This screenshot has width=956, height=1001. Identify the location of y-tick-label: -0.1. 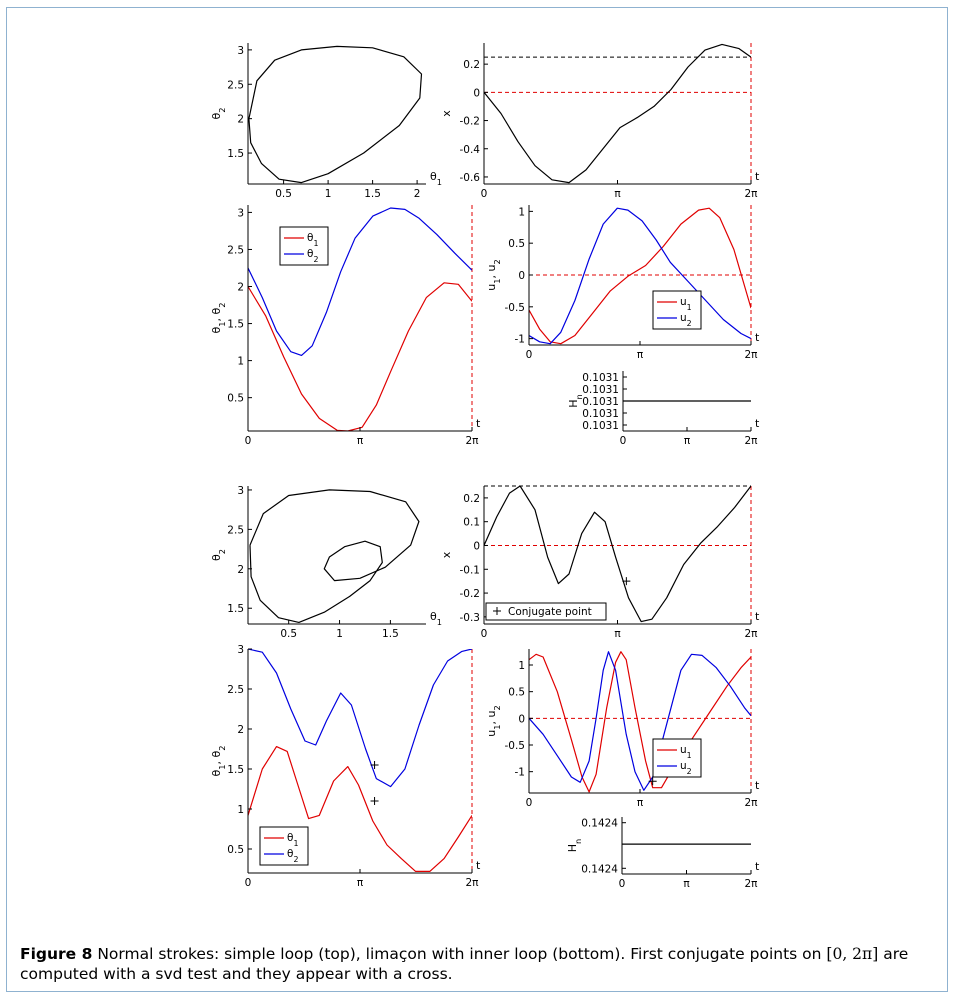
(470, 570).